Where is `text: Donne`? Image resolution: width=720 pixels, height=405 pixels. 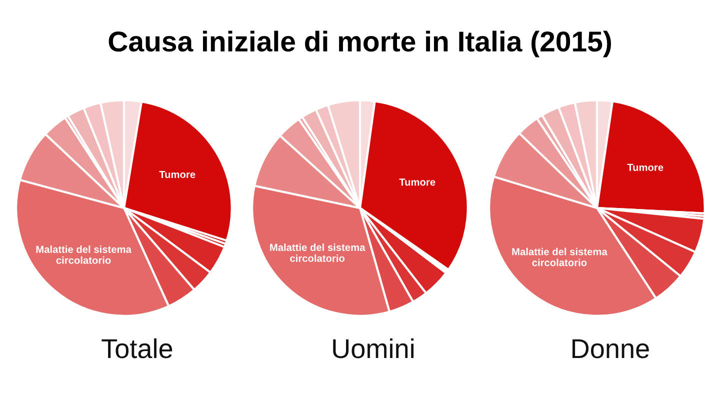 text: Donne is located at coordinates (610, 348).